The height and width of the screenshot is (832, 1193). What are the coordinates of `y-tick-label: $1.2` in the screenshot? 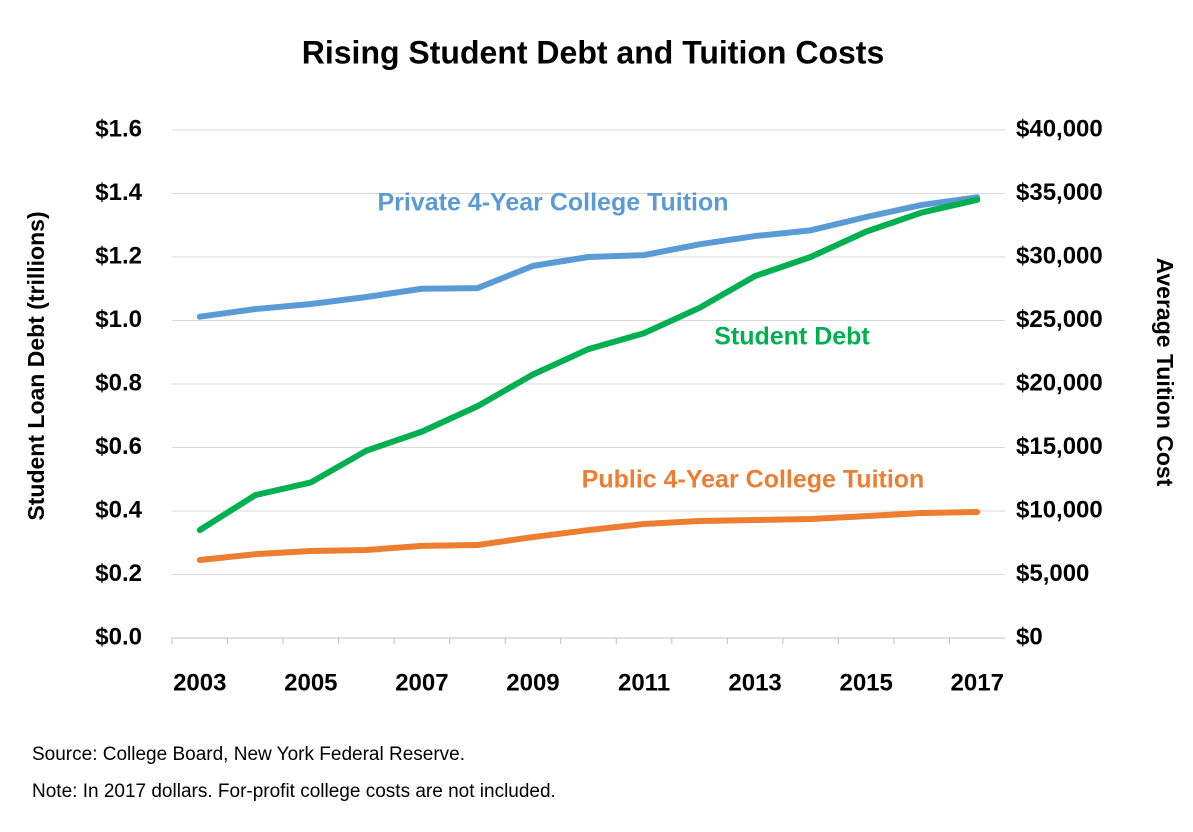 It's located at (118, 255).